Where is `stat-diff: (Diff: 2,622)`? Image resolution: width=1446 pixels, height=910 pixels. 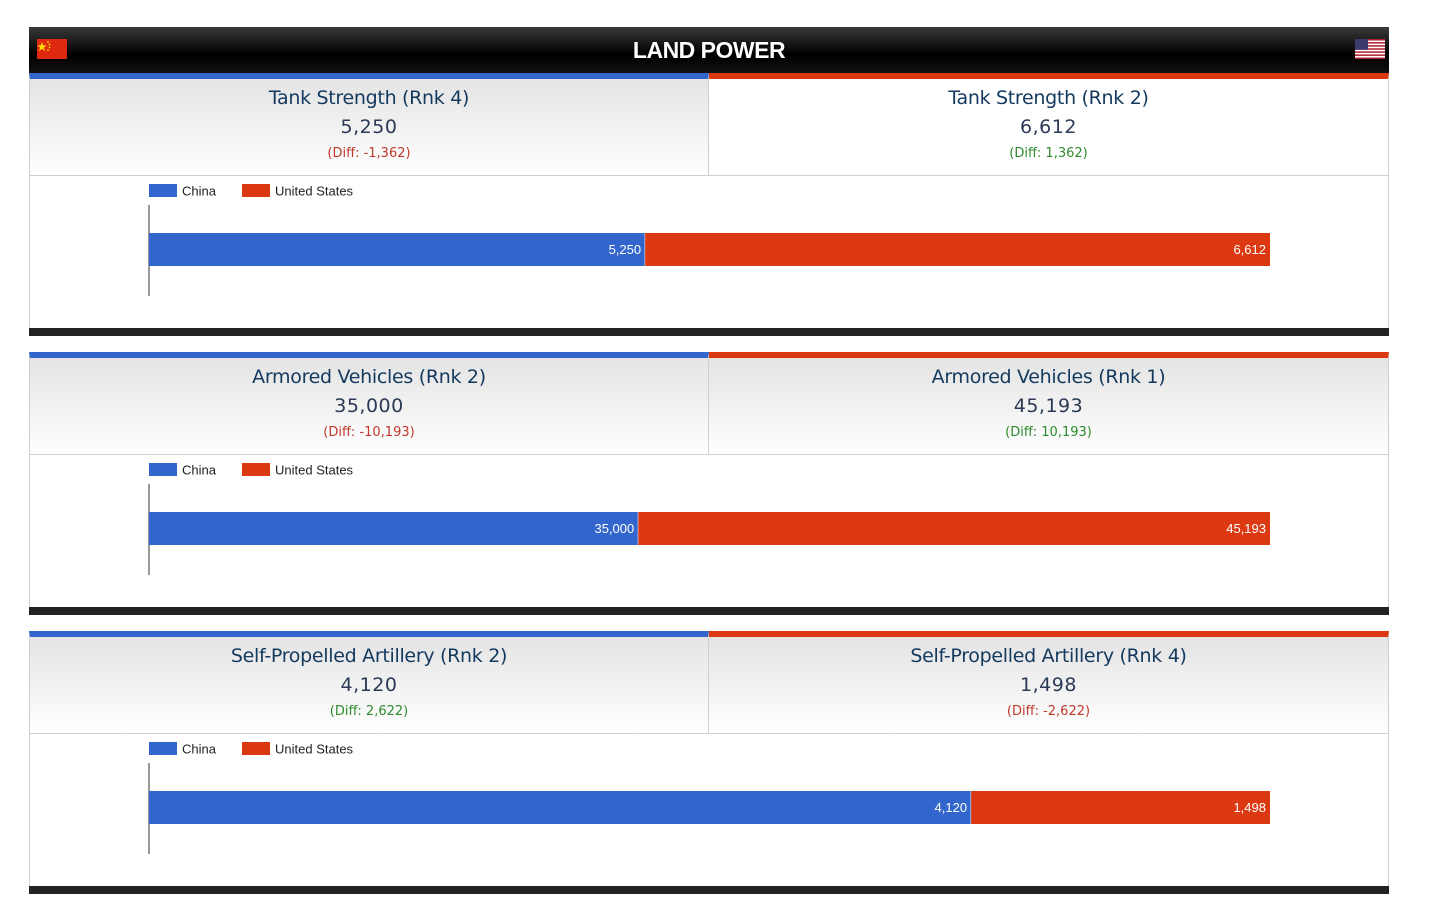 stat-diff: (Diff: 2,622) is located at coordinates (369, 711).